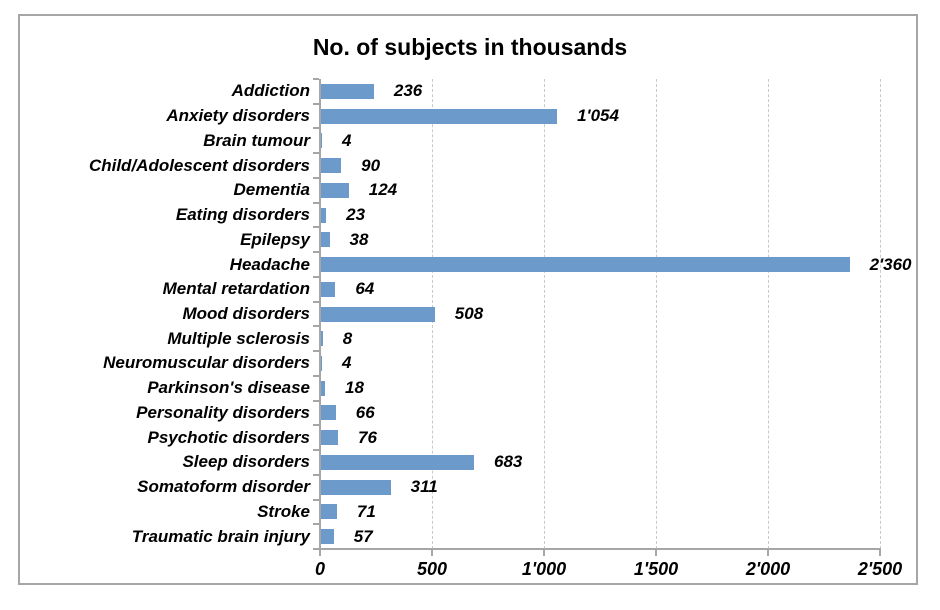 This screenshot has height=610, width=940. Describe the element at coordinates (356, 215) in the screenshot. I see `value-label-eating-disorders: 23` at that location.